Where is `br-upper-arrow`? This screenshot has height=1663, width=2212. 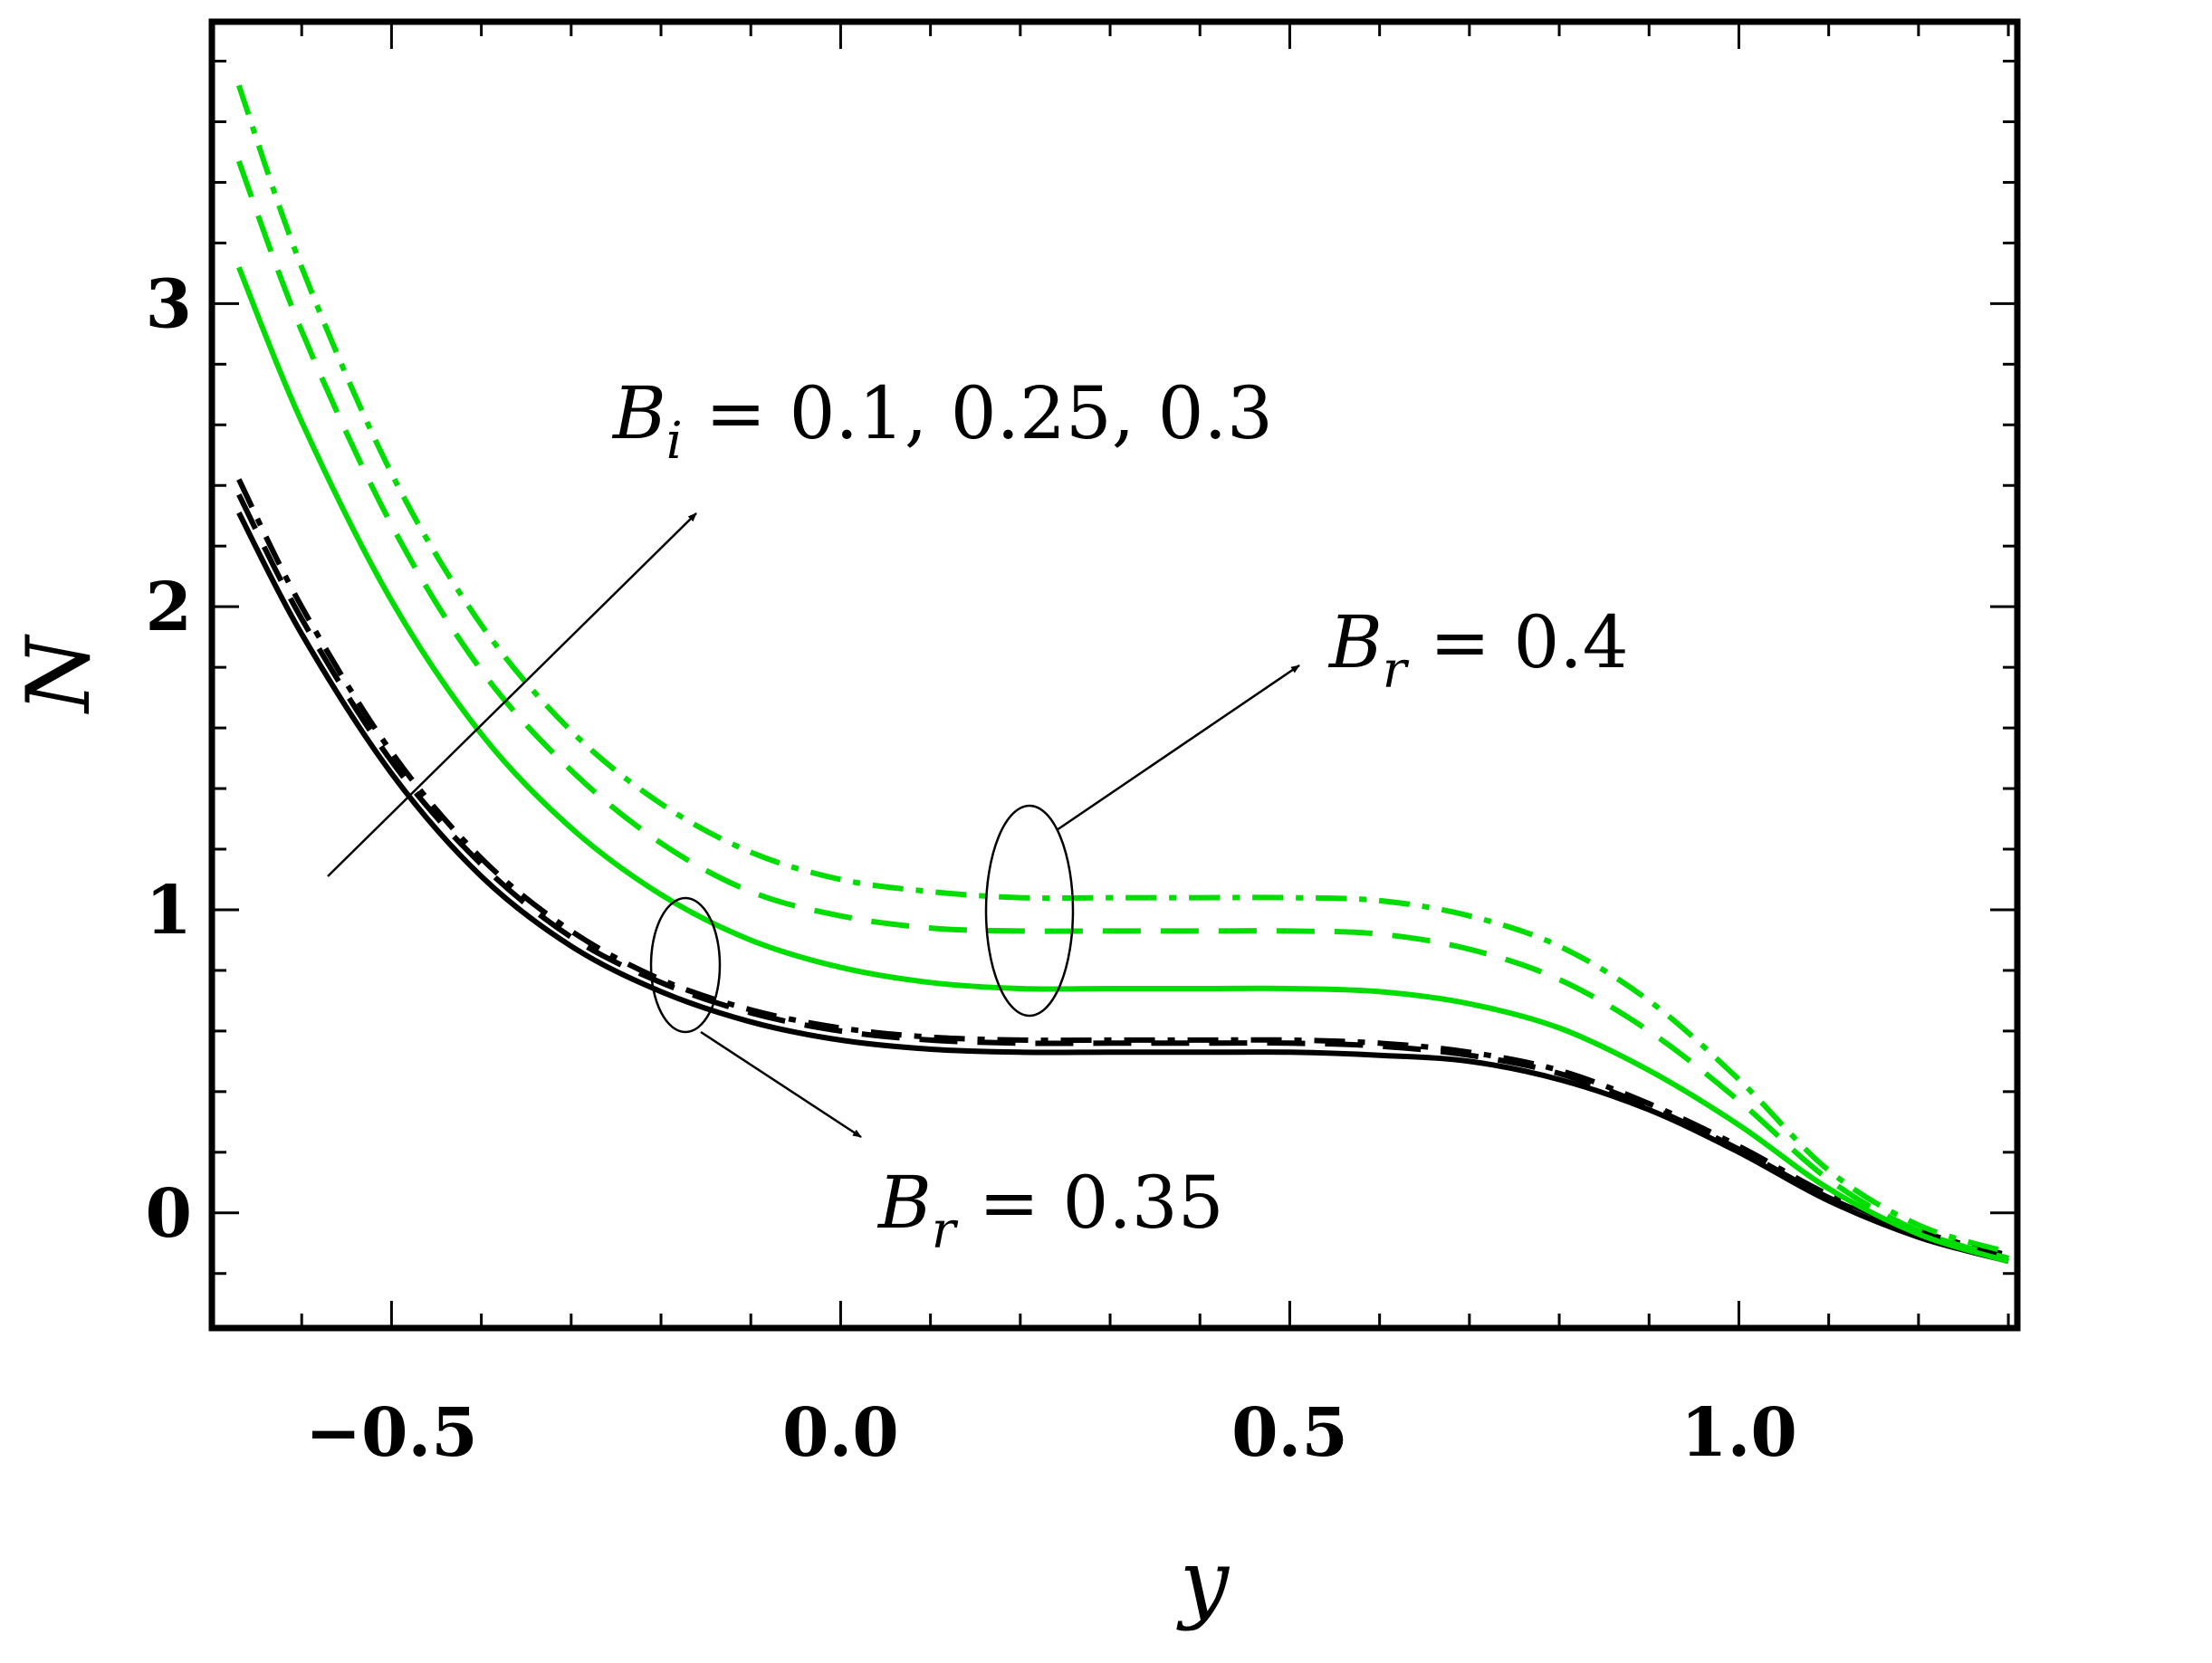 br-upper-arrow is located at coordinates (1178, 748).